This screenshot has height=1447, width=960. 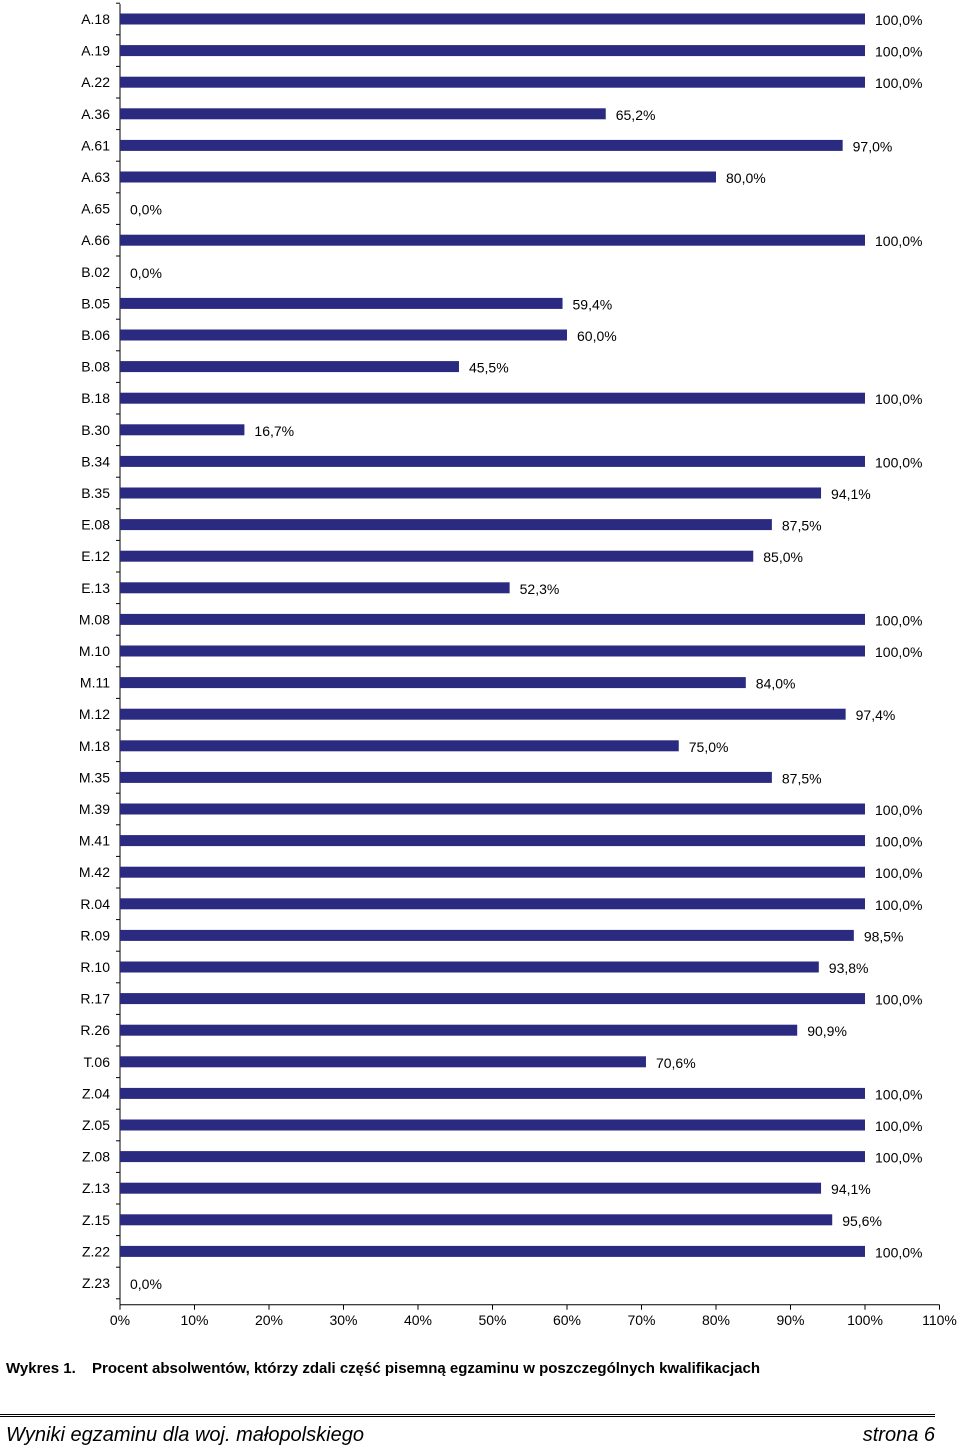 I want to click on category-label: M.41, so click(x=94, y=841).